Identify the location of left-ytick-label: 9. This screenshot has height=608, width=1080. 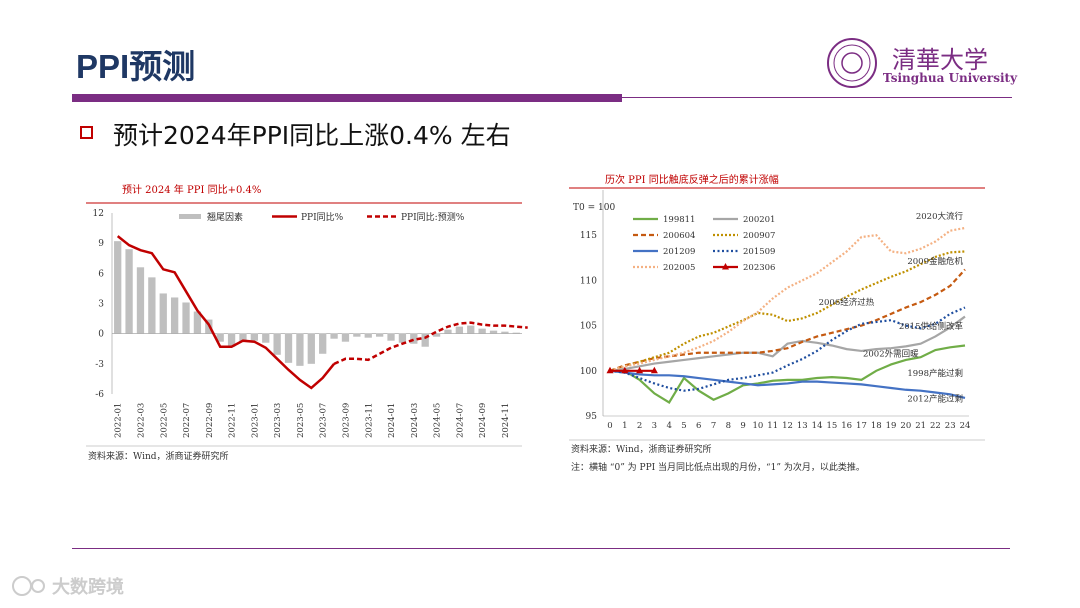
(101, 244).